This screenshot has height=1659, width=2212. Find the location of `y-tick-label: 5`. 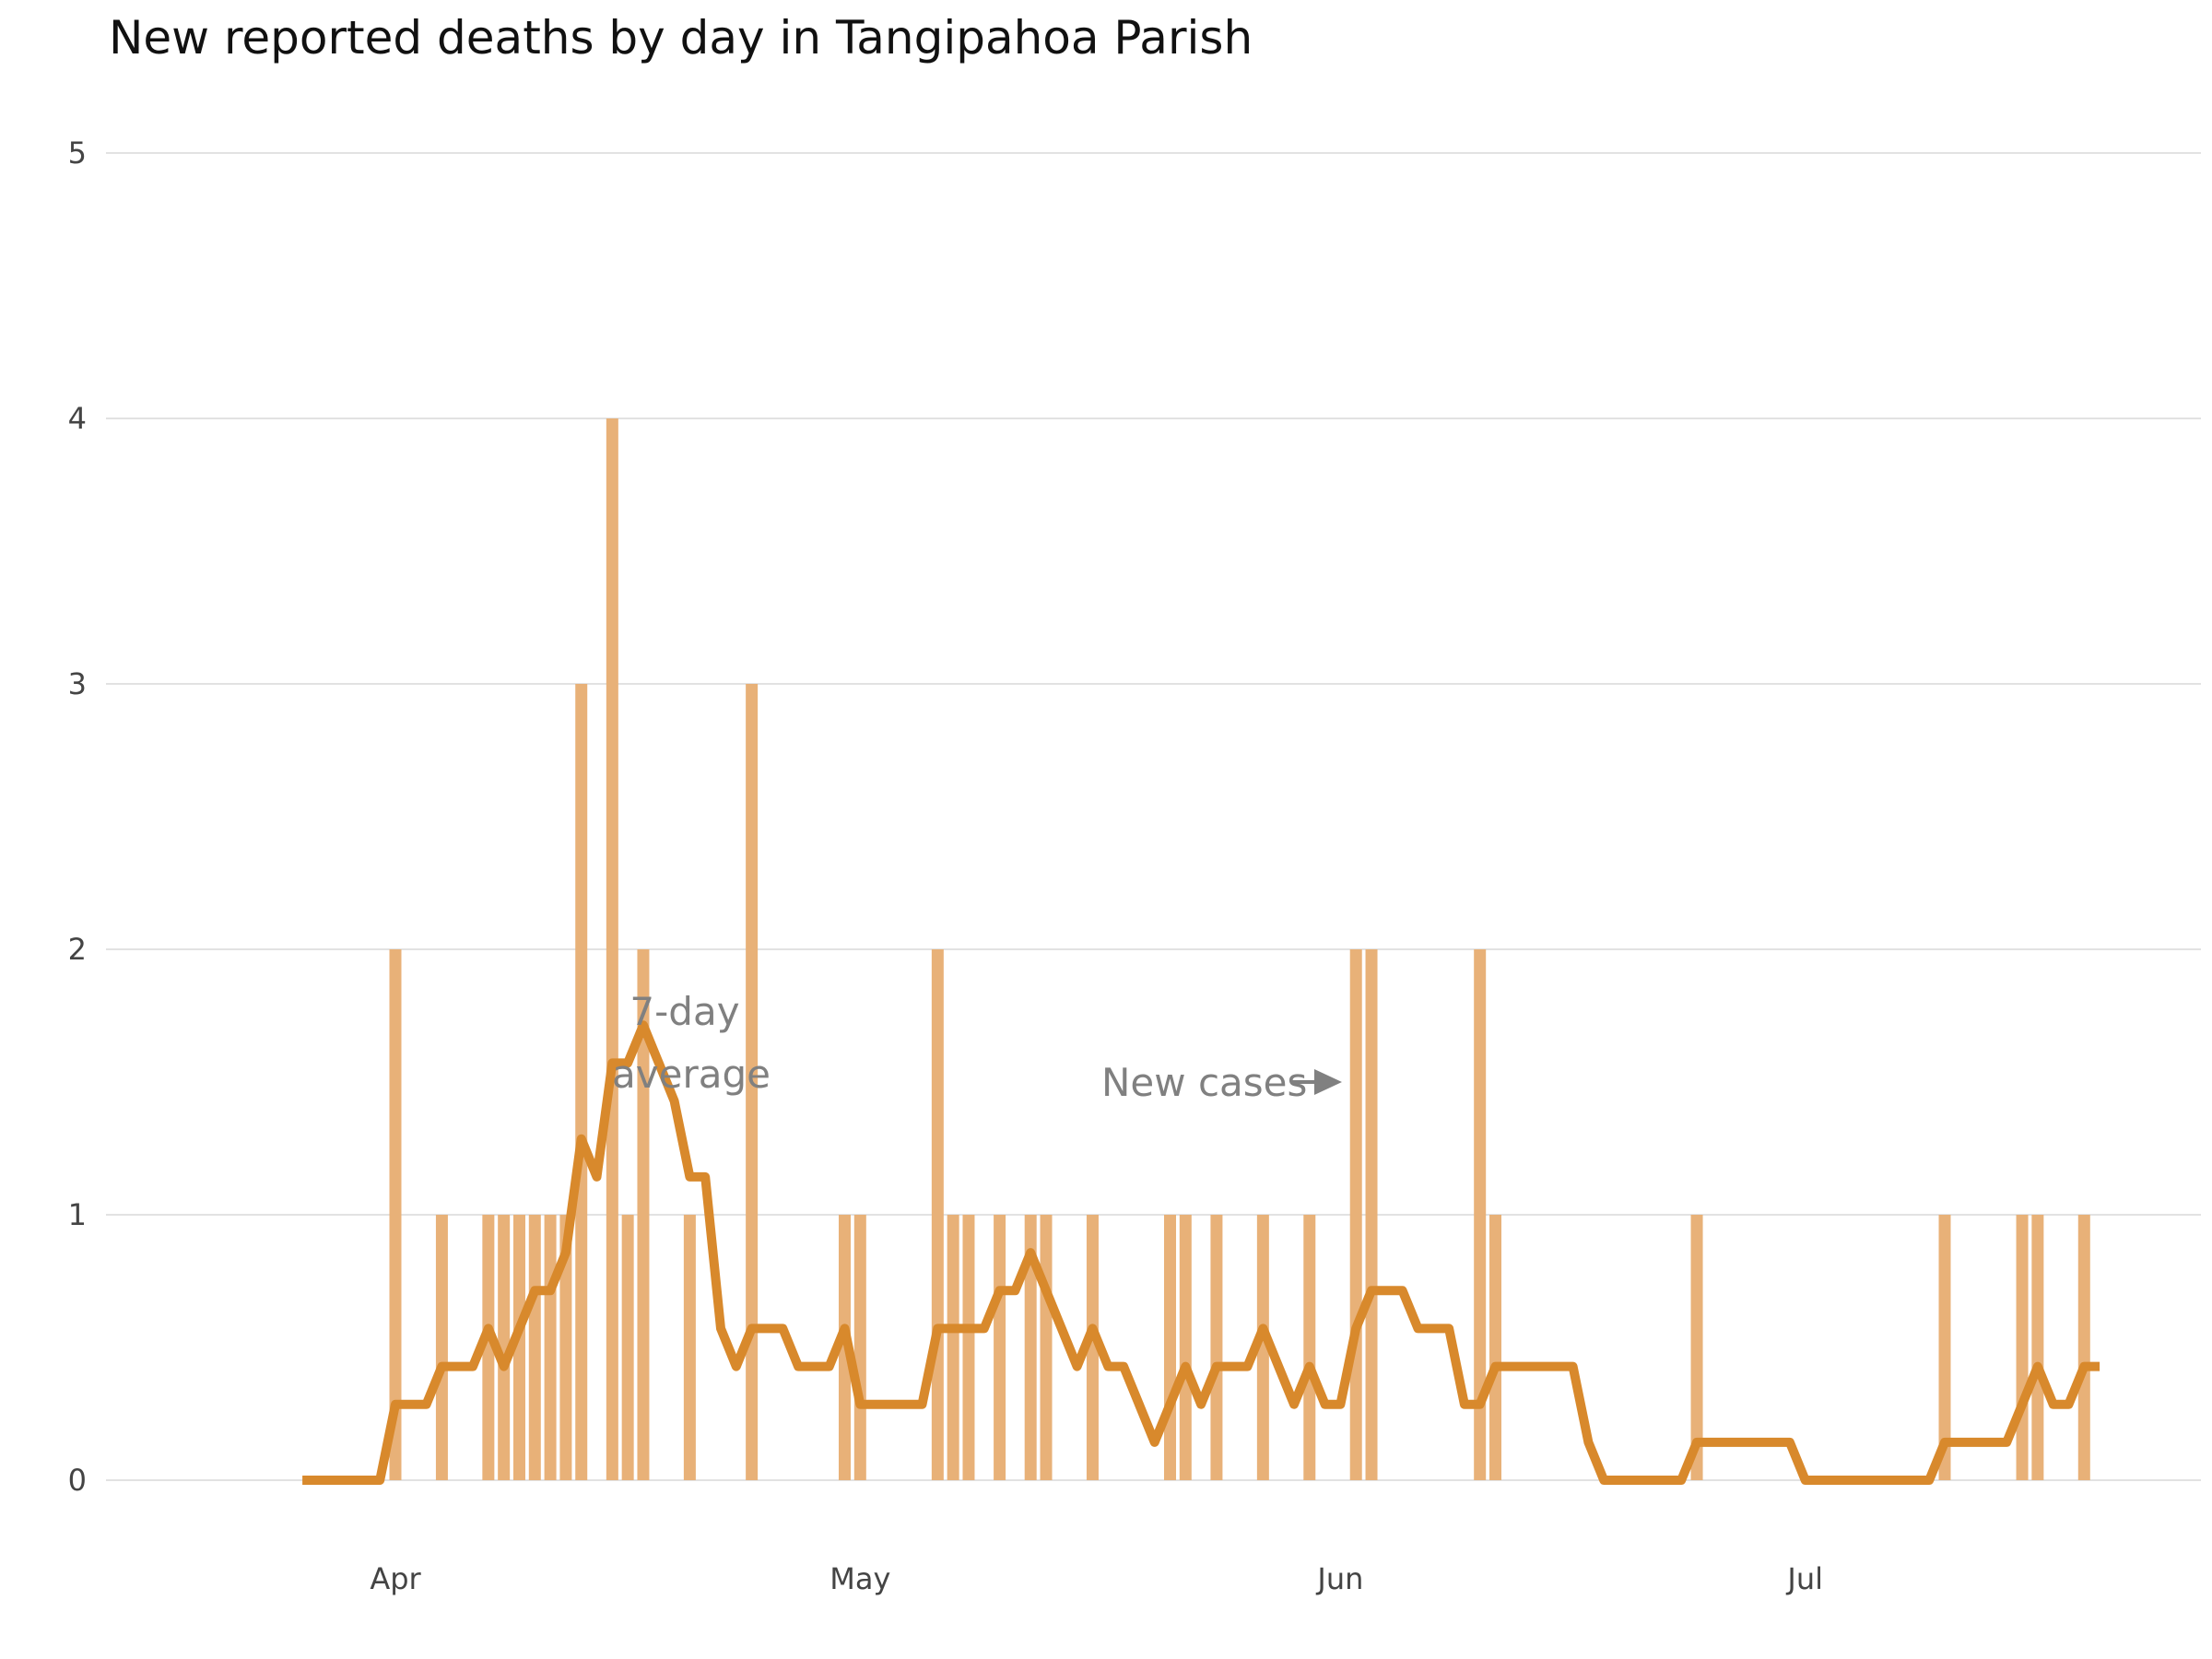

y-tick-label: 5 is located at coordinates (77, 153).